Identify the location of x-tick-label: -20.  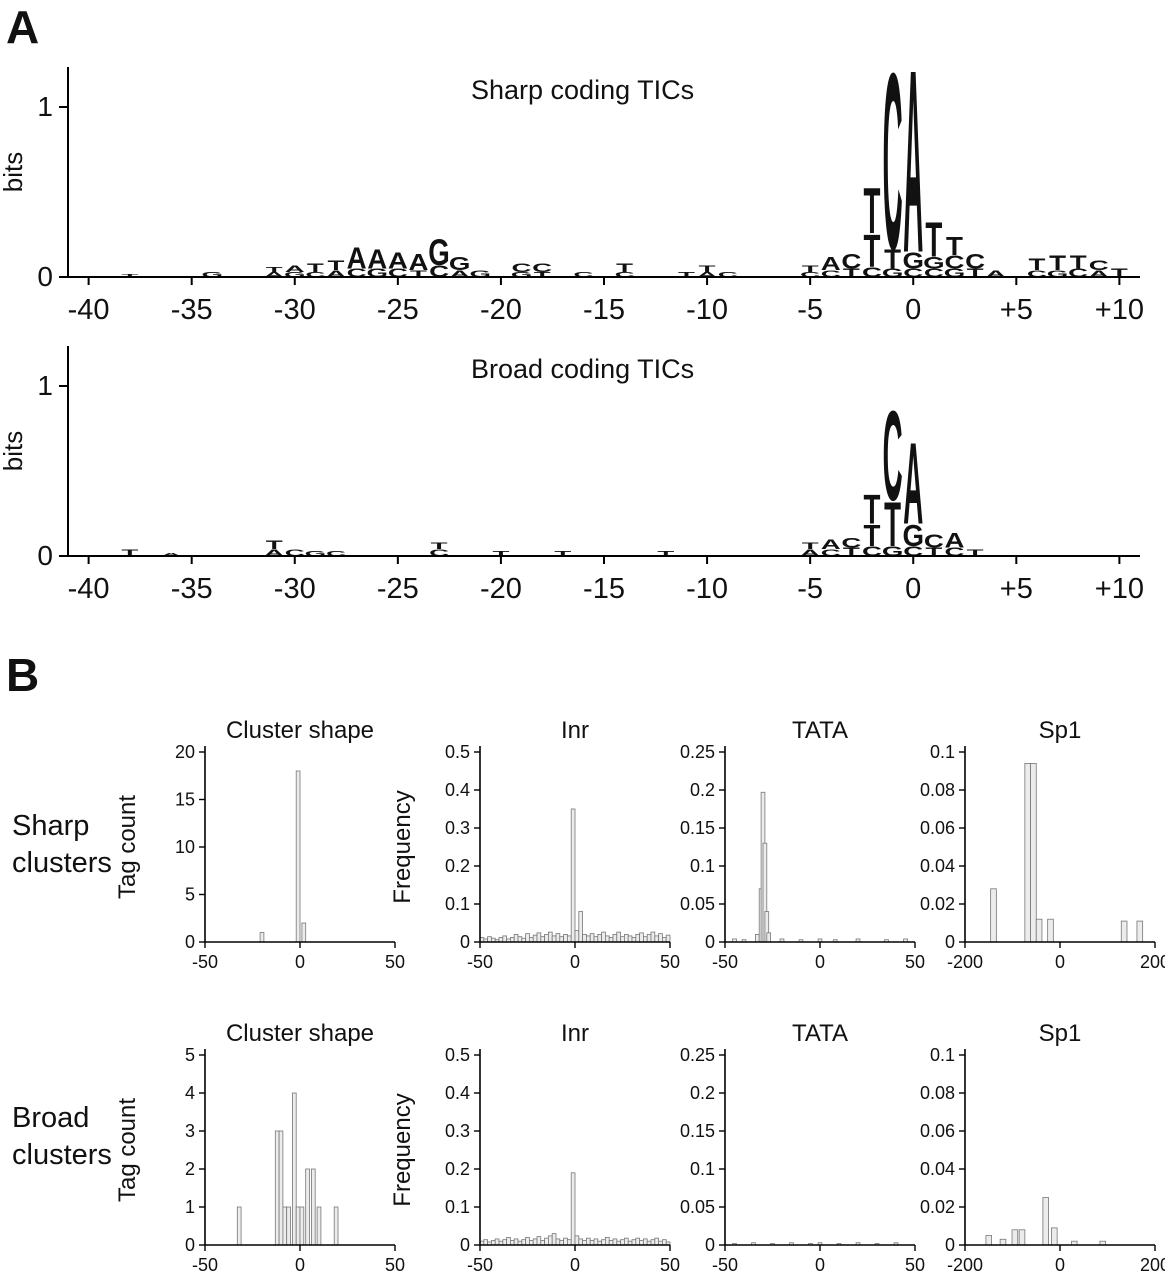
(501, 589).